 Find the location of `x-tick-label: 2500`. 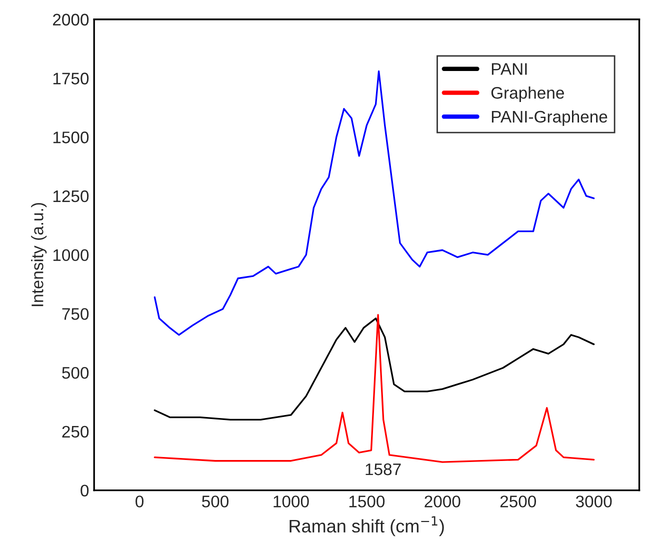

x-tick-label: 2500 is located at coordinates (518, 502).